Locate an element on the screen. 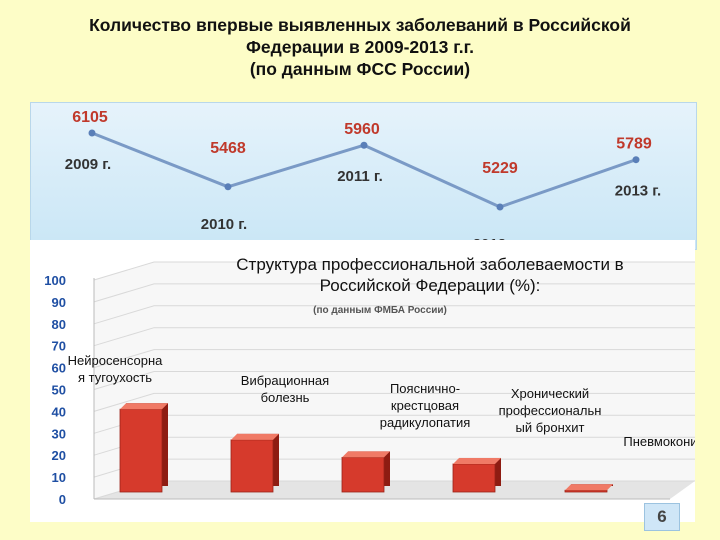  data-label: 5229 is located at coordinates (500, 168).